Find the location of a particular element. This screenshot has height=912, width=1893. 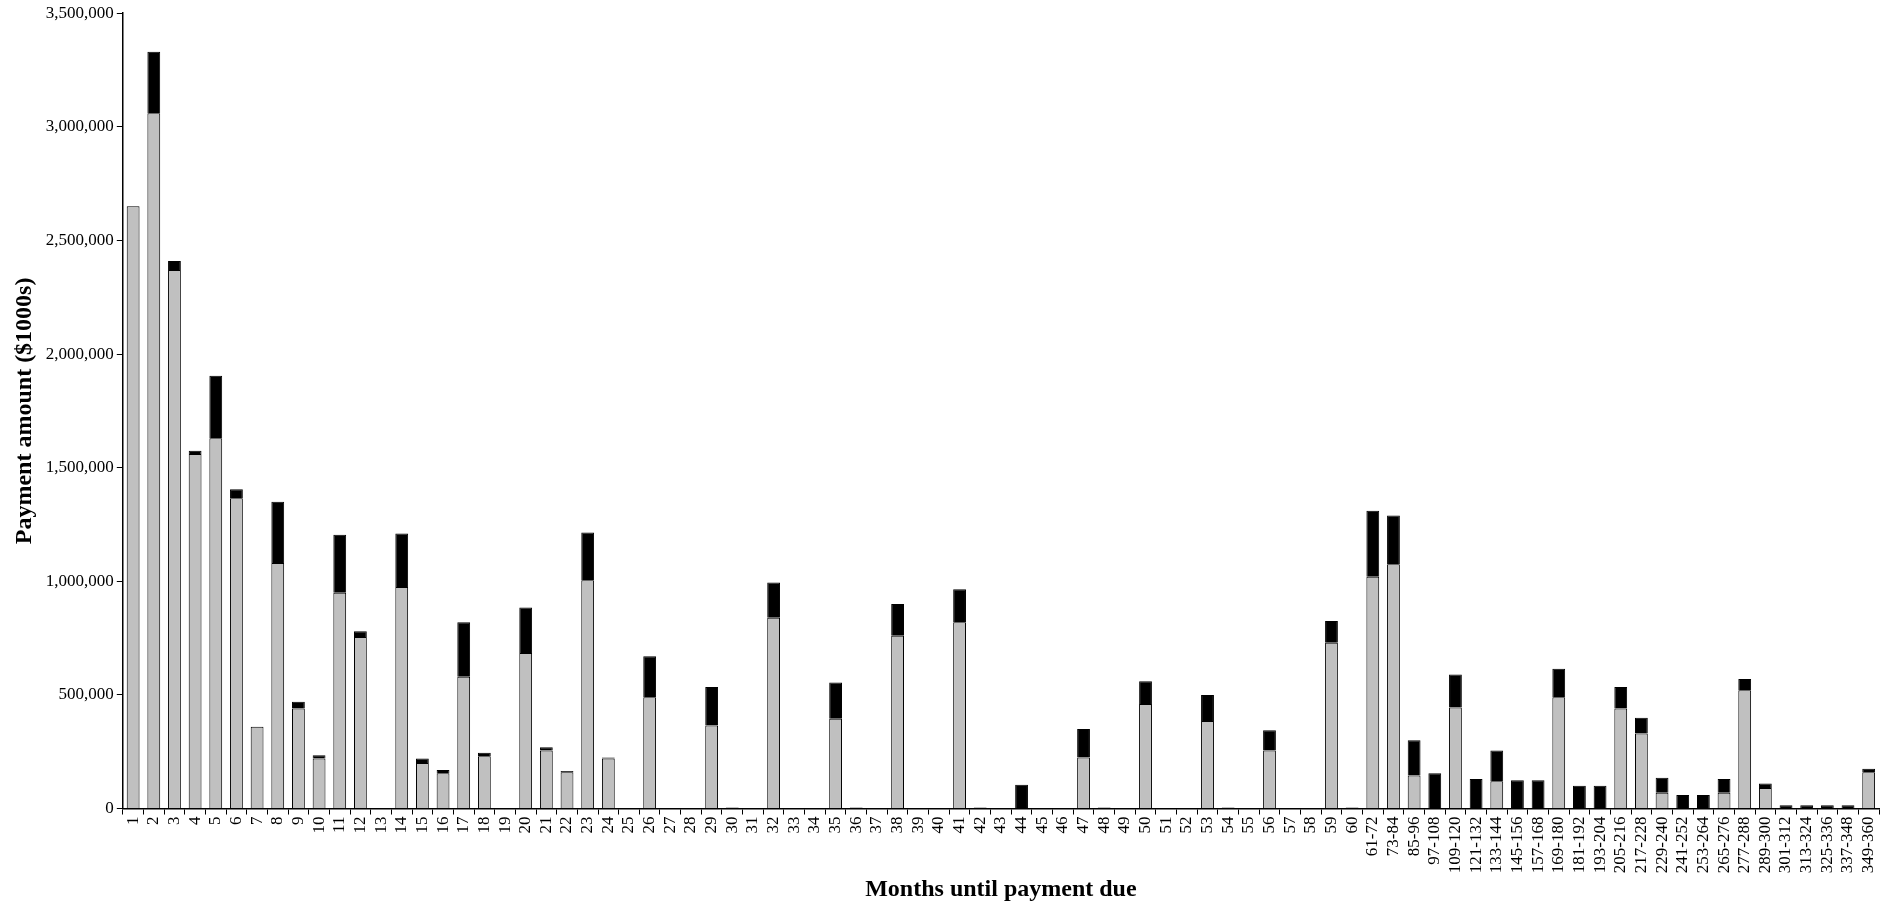

x-tick-label: 253-264 is located at coordinates (1702, 845).